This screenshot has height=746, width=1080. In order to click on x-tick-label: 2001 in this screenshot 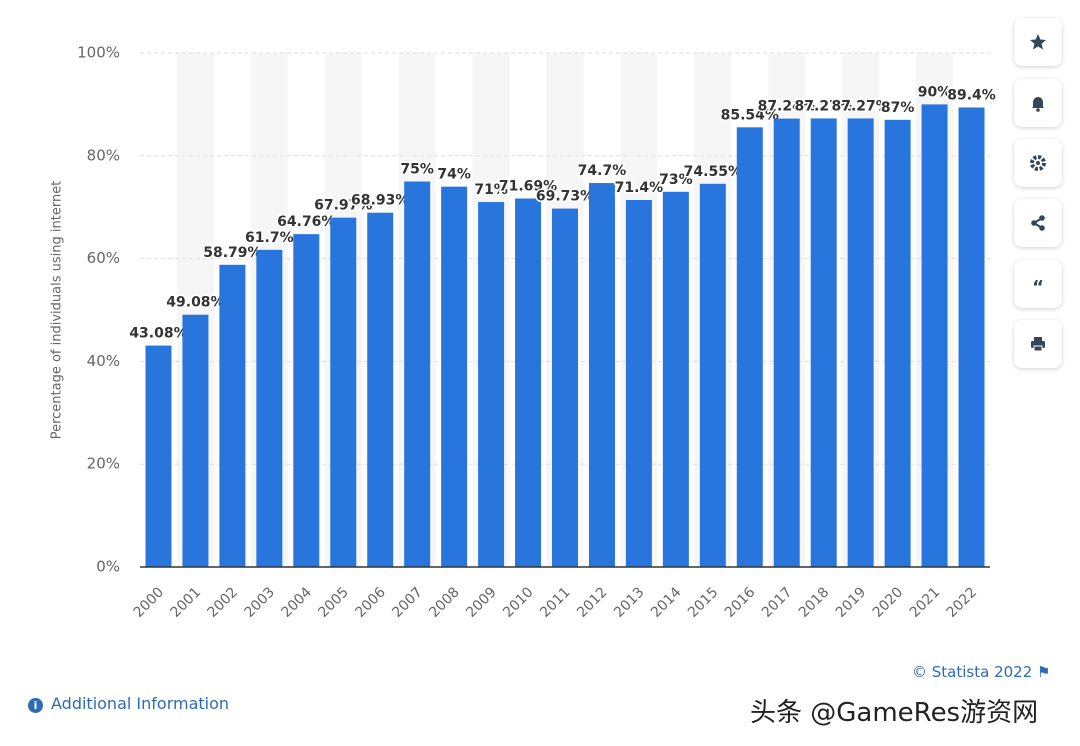, I will do `click(186, 602)`.